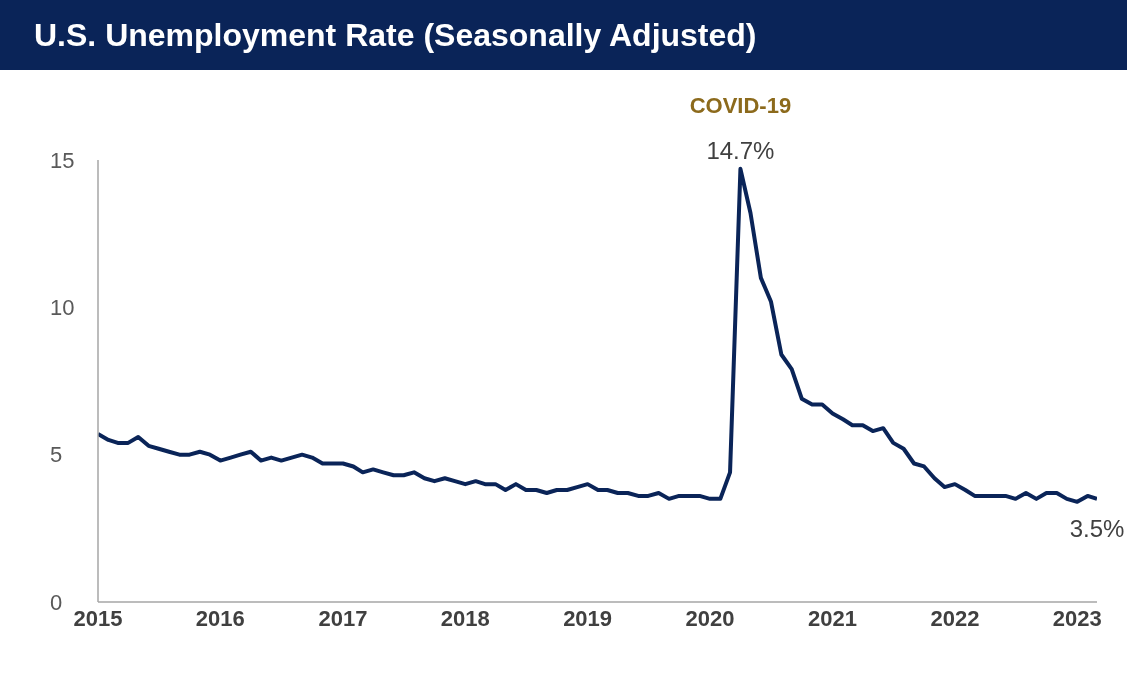 Image resolution: width=1127 pixels, height=676 pixels. Describe the element at coordinates (1077, 618) in the screenshot. I see `x-tick-label: 2023` at that location.